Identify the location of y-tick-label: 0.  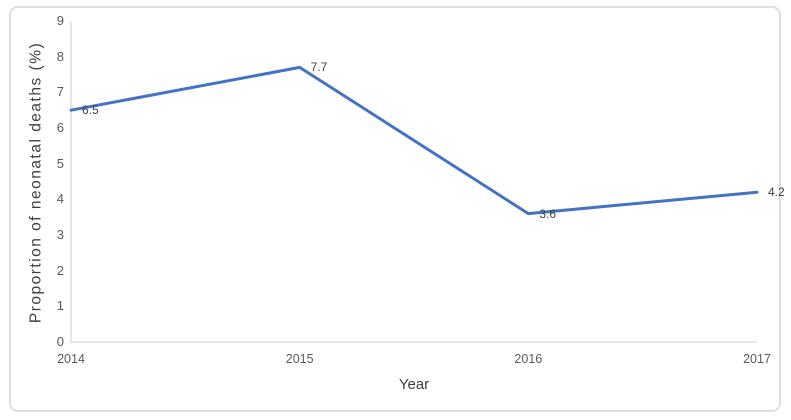
(60, 341).